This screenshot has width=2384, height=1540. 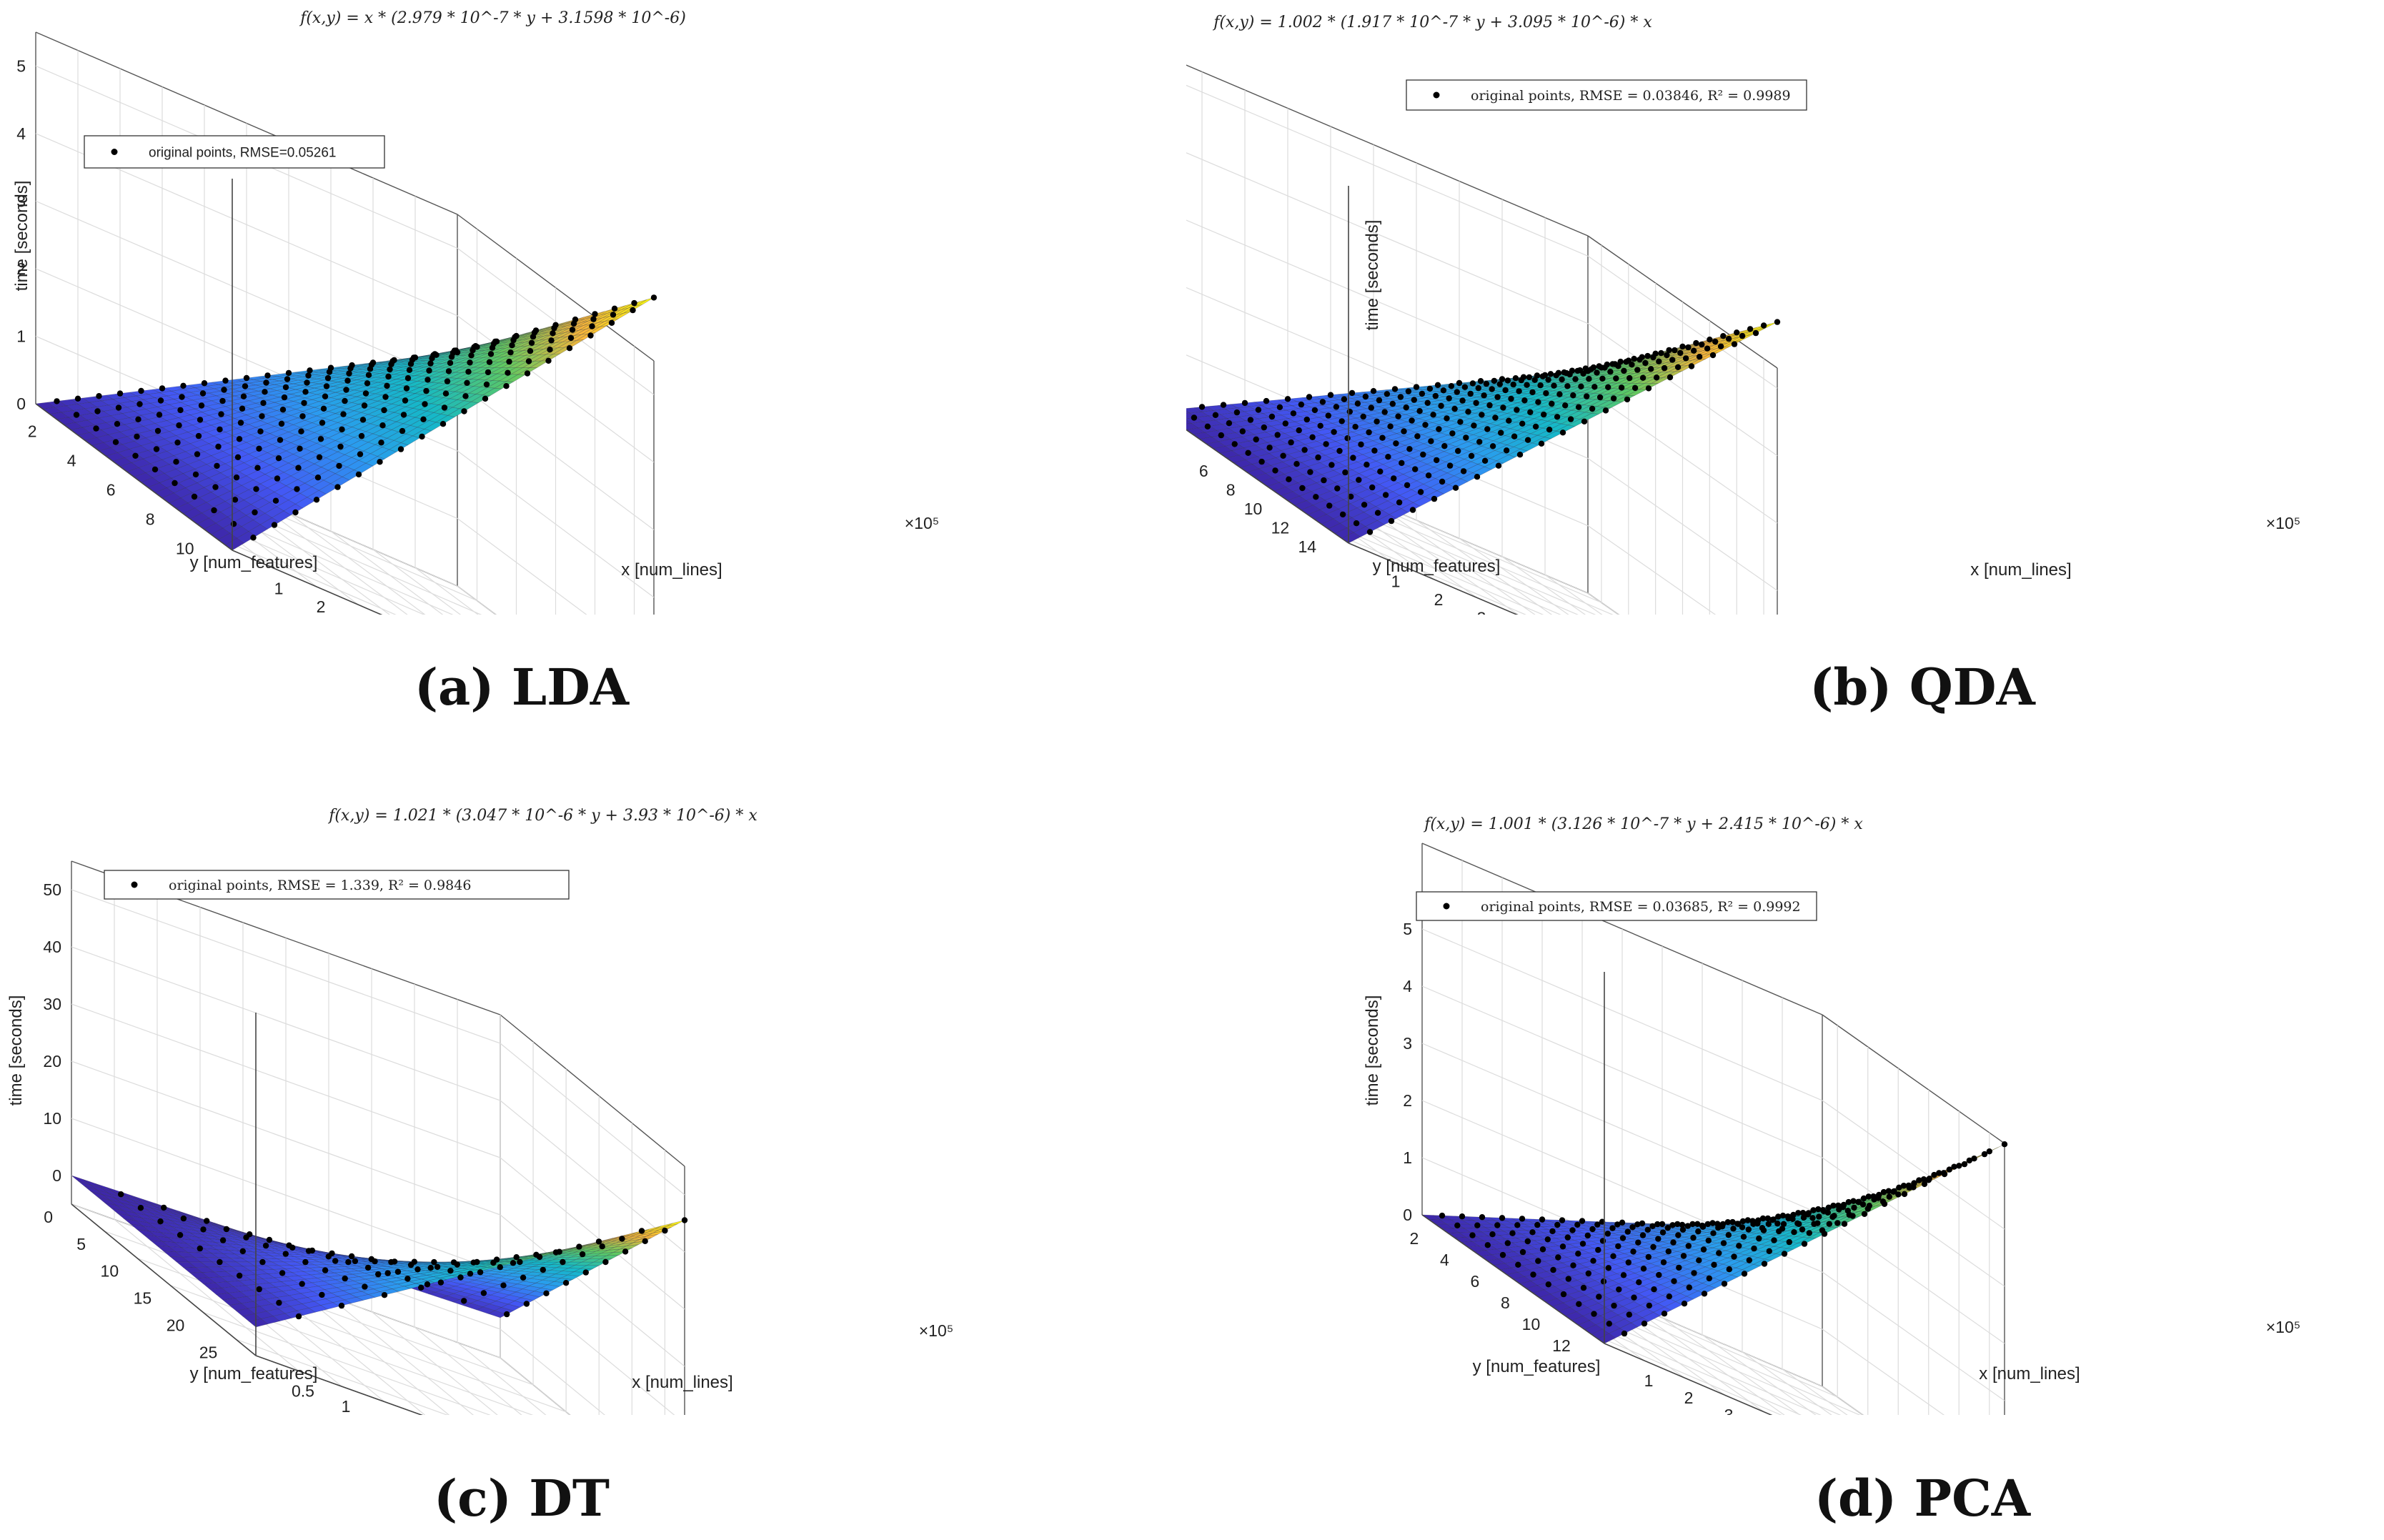 I want to click on y-tick-label: 4, so click(x=71, y=461).